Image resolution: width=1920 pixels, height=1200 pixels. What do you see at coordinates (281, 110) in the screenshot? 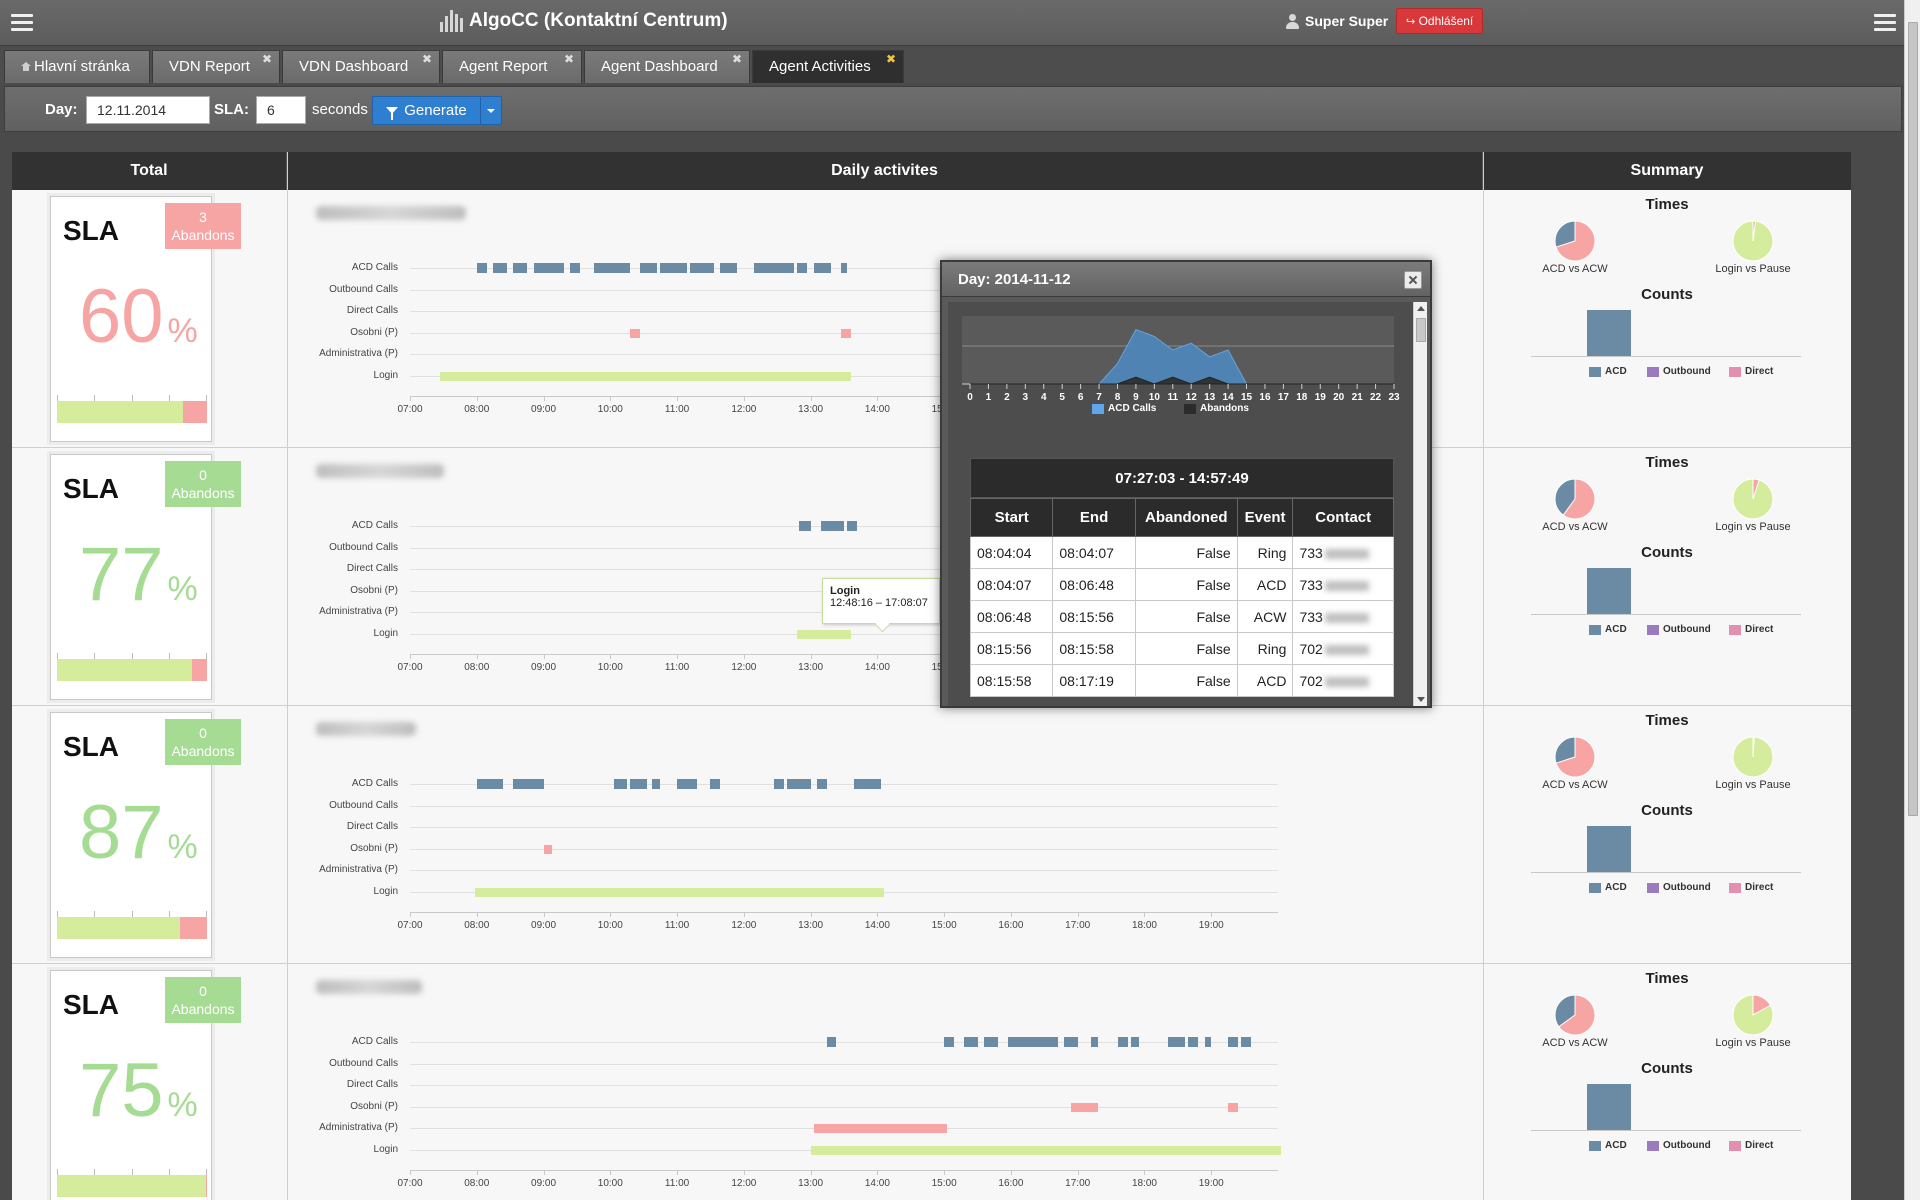
I see `sla-input` at bounding box center [281, 110].